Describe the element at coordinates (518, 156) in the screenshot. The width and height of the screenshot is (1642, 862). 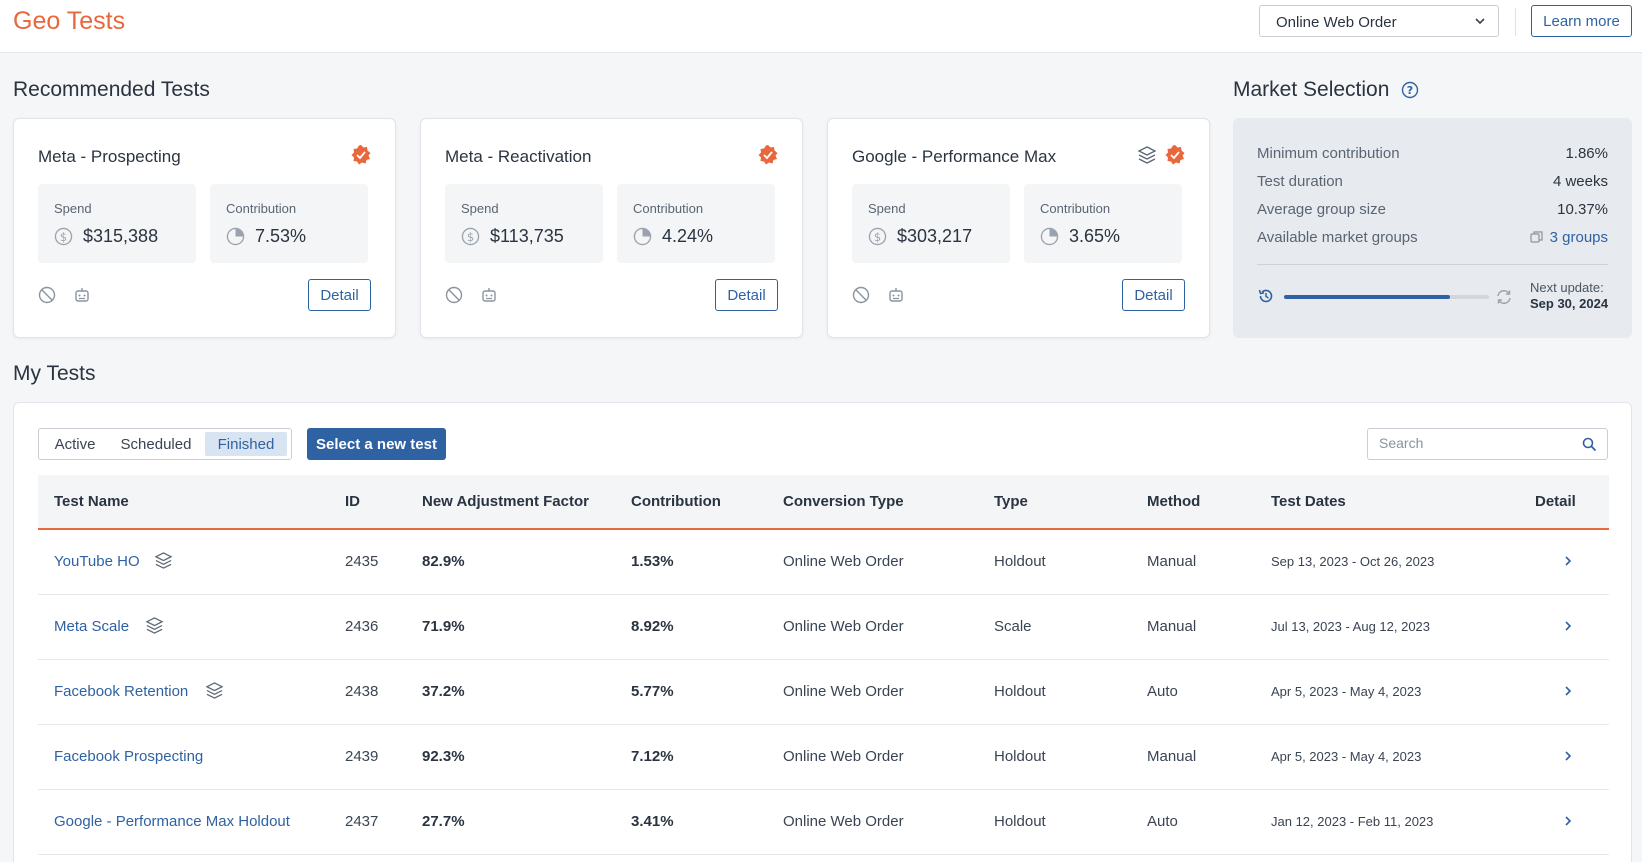
I see `card-title: Meta - Reactivation` at that location.